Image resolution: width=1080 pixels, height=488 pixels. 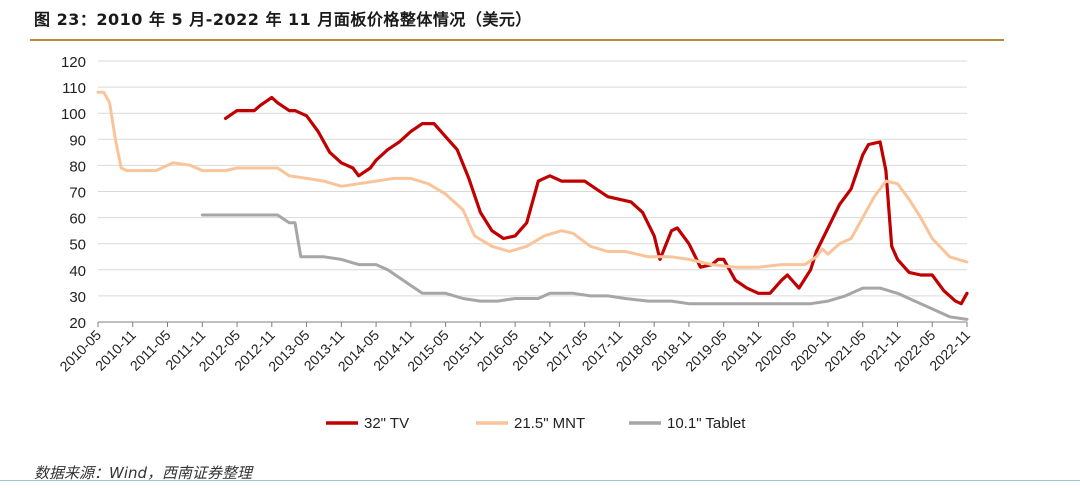 I want to click on y-tick-label: 90, so click(x=77, y=140).